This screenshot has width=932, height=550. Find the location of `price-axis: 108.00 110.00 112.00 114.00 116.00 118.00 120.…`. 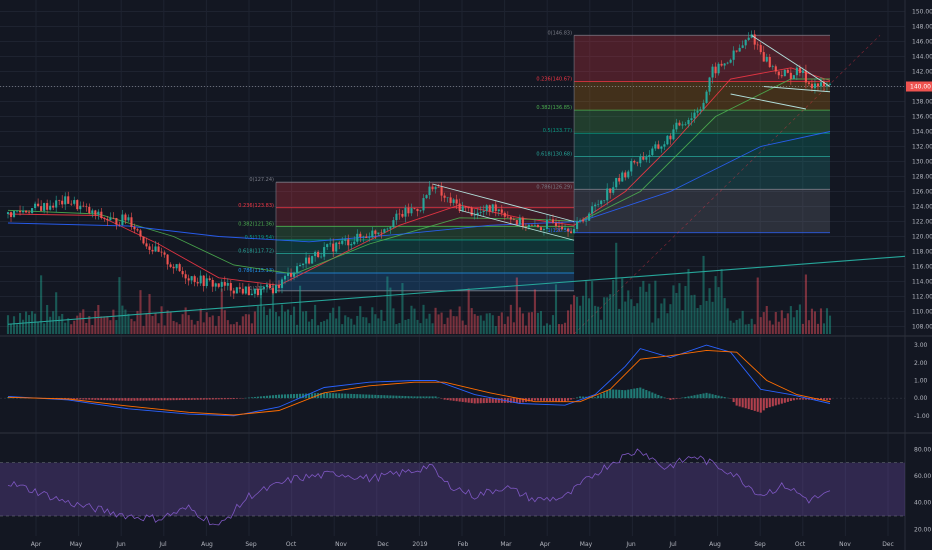

price-axis: 108.00 110.00 112.00 114.00 116.00 118.00 120.… is located at coordinates (919, 170).